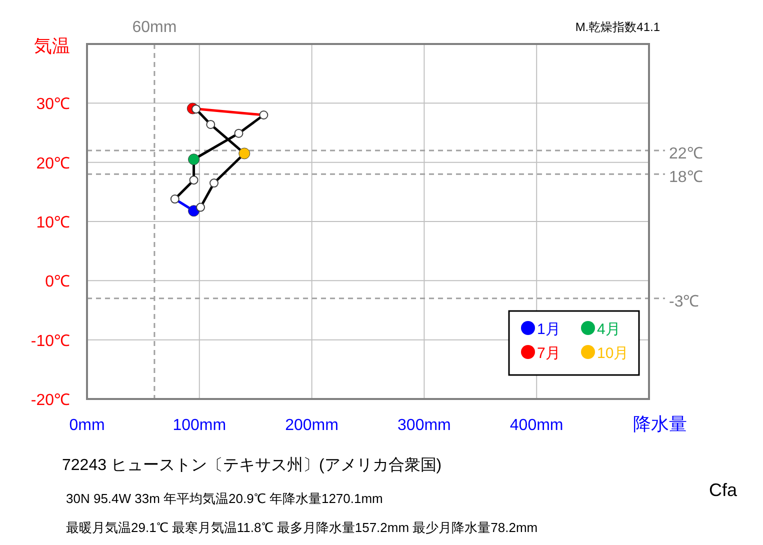 Image resolution: width=763 pixels, height=545 pixels. I want to click on text: Cfa, so click(723, 490).